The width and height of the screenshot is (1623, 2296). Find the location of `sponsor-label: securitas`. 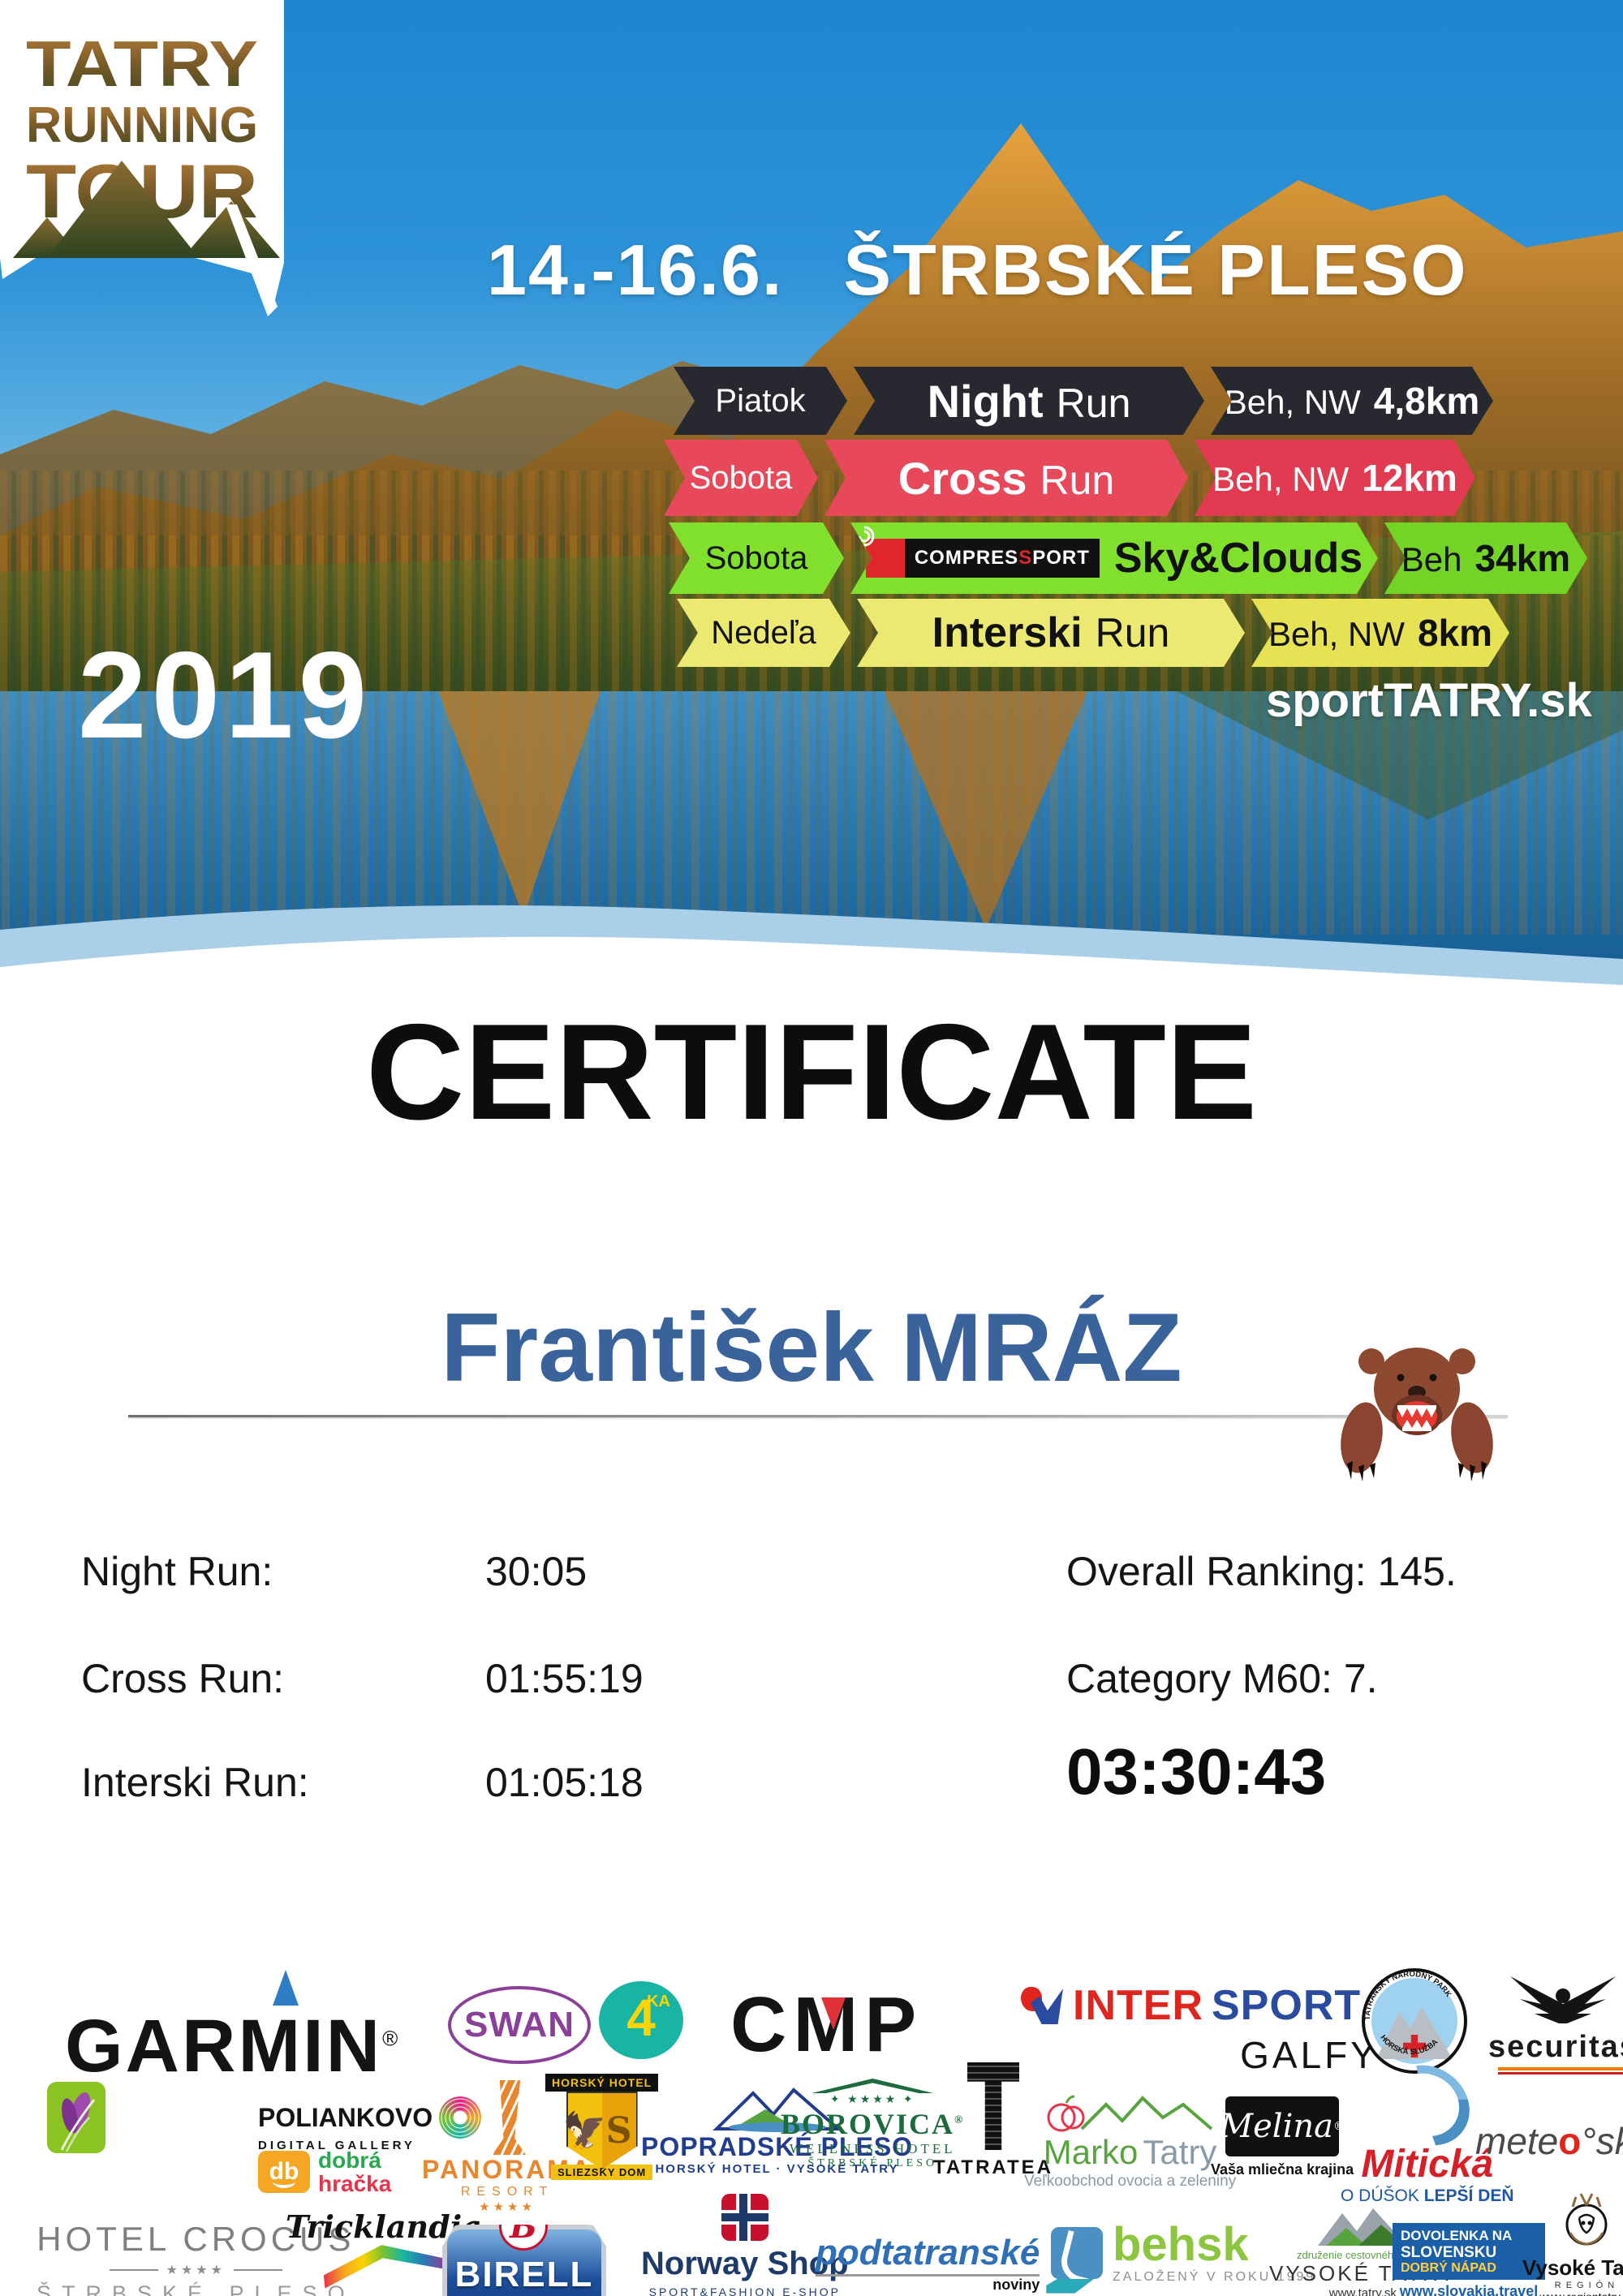

sponsor-label: securitas is located at coordinates (1555, 2047).